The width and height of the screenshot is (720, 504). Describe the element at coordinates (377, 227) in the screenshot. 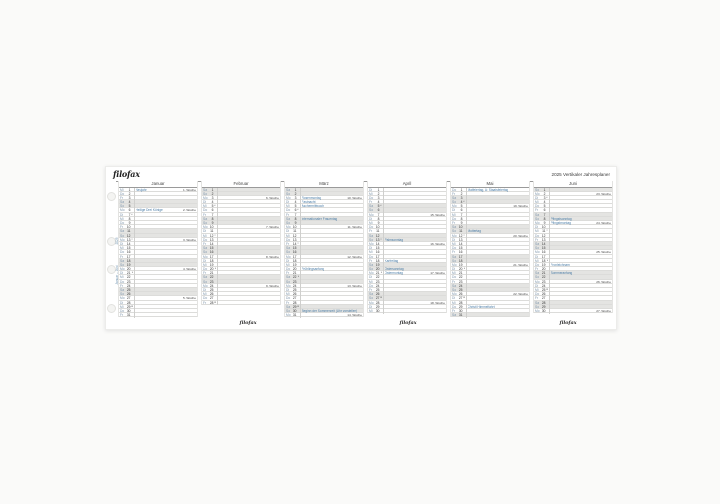

I see `day-number: 10` at that location.